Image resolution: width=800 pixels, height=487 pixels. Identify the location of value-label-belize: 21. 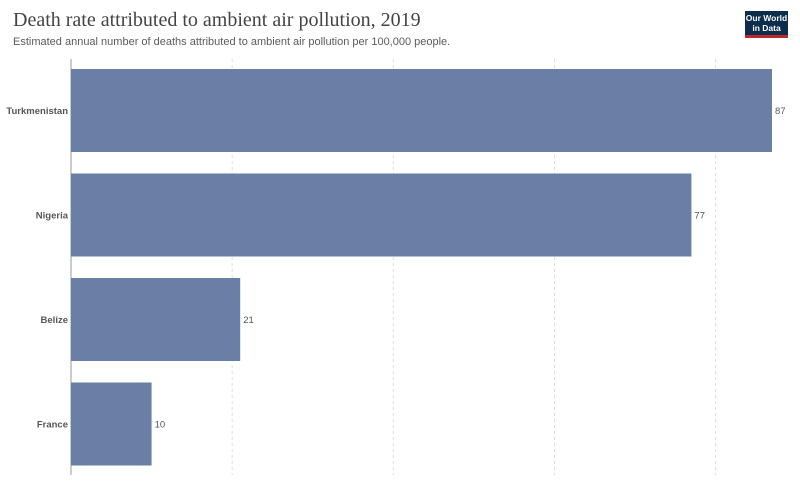
(248, 320).